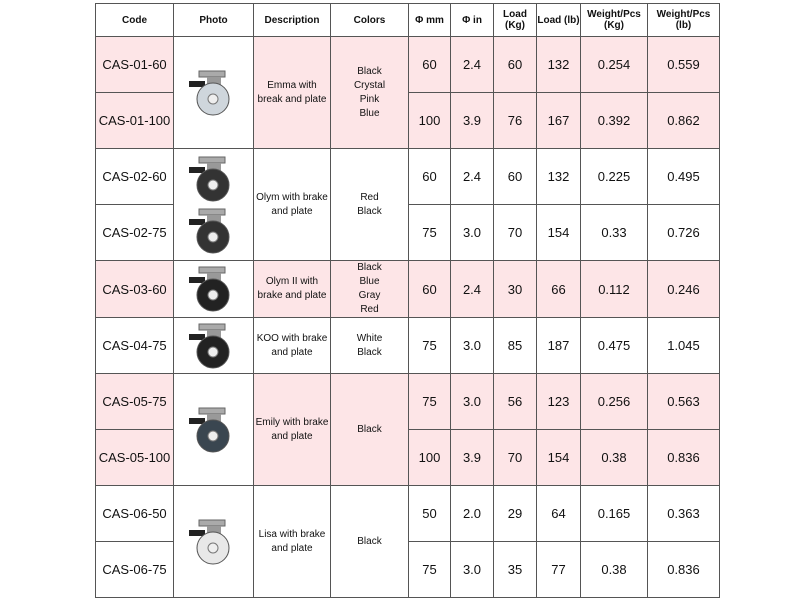 The image size is (800, 600). What do you see at coordinates (292, 92) in the screenshot?
I see `description-cell: Emma with break and plate` at bounding box center [292, 92].